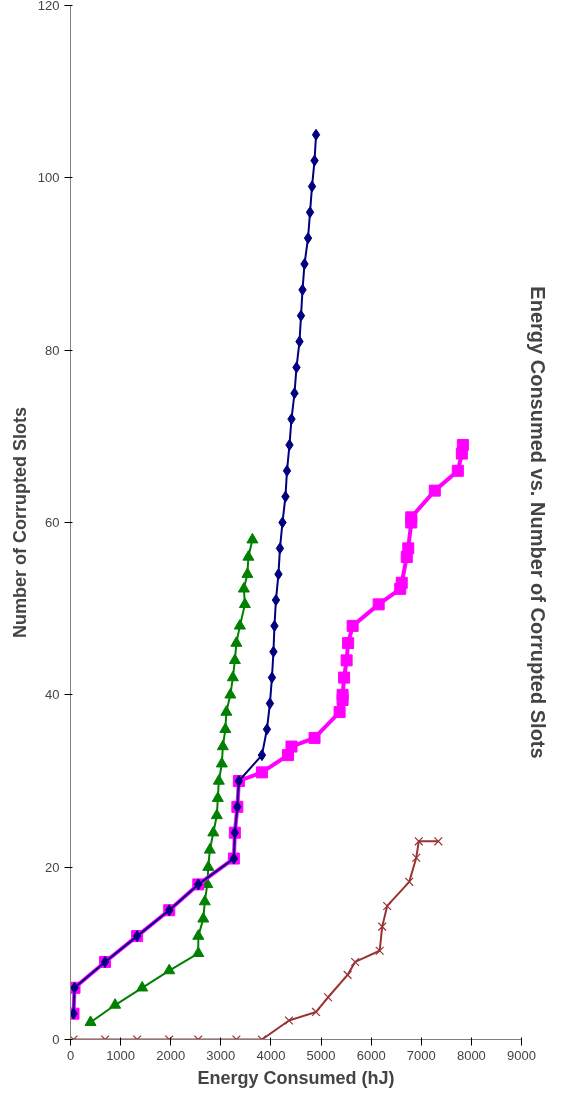  I want to click on x-tick-label: 7000, so click(421, 1055).